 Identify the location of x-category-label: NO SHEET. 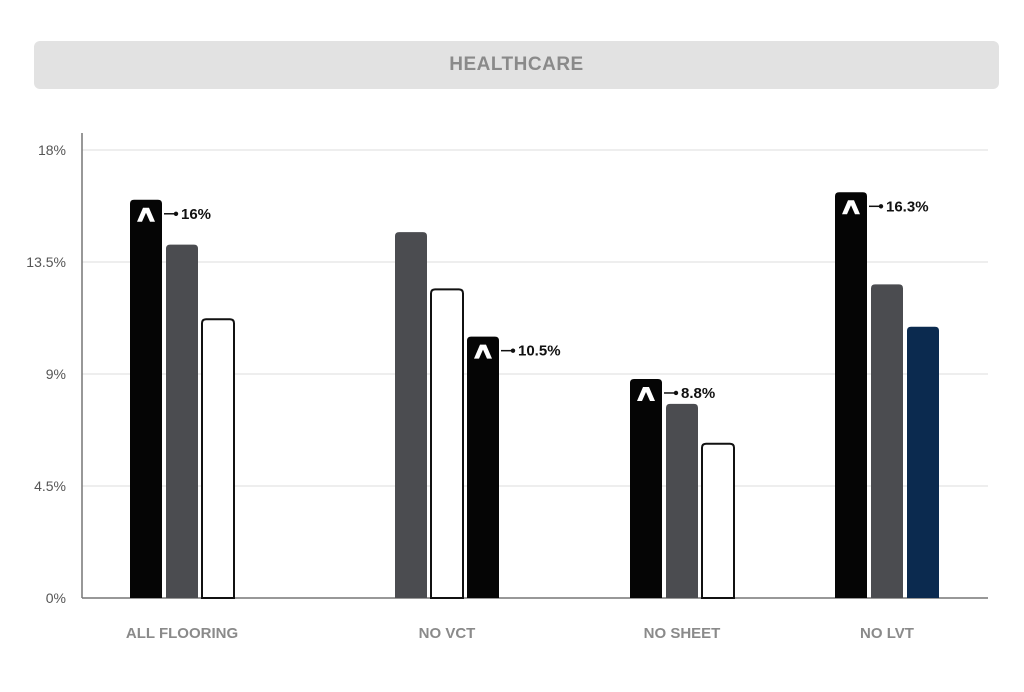
(682, 633).